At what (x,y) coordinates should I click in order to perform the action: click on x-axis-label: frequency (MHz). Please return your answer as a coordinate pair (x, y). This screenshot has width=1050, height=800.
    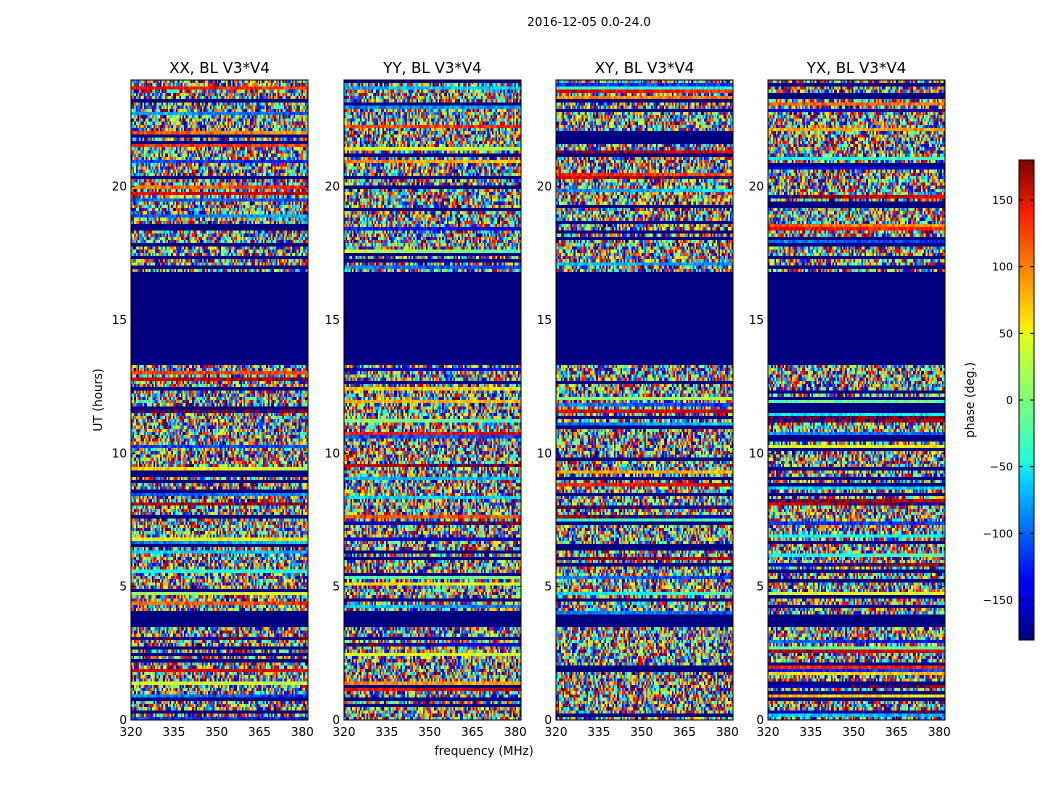
    Looking at the image, I should click on (483, 751).